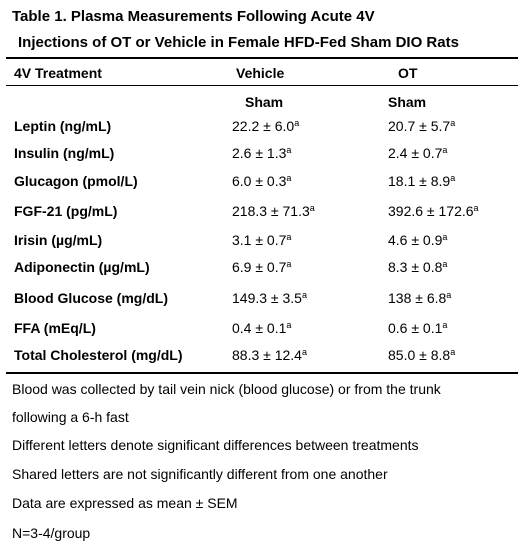  What do you see at coordinates (51, 533) in the screenshot?
I see `footnote: N=3-4/group` at bounding box center [51, 533].